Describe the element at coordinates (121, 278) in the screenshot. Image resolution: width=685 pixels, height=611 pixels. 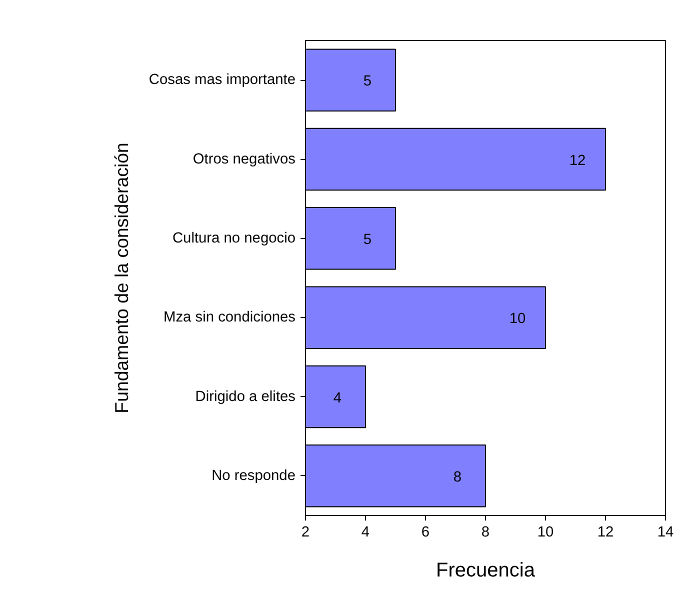
I see `y-axis-title: Fundamento de la consideración` at that location.